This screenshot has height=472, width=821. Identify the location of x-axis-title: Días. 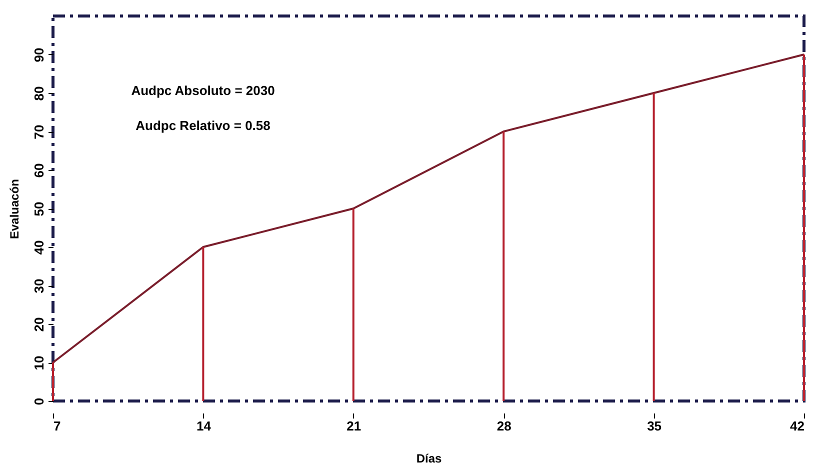
(429, 459).